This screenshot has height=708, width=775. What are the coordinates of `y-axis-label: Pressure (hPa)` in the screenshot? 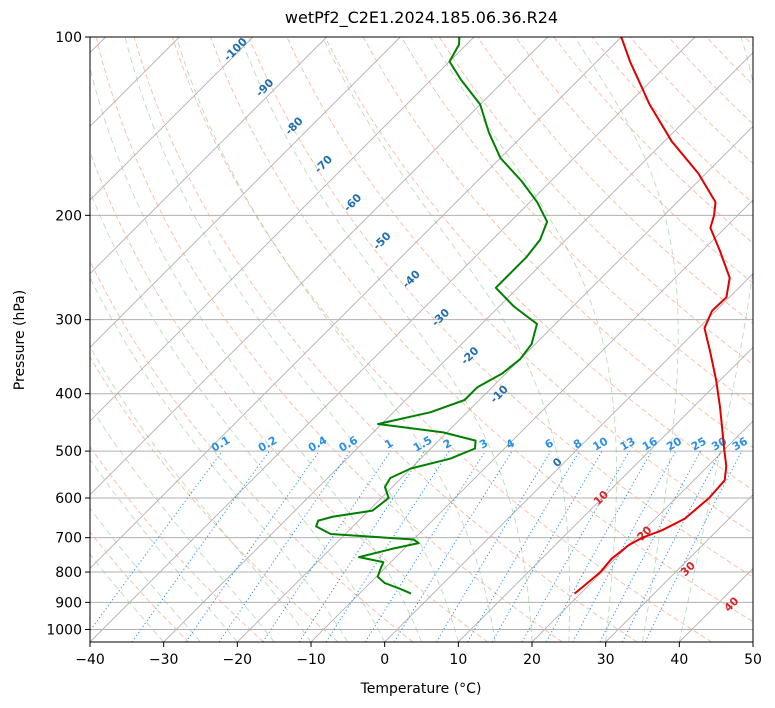 It's located at (20, 340).